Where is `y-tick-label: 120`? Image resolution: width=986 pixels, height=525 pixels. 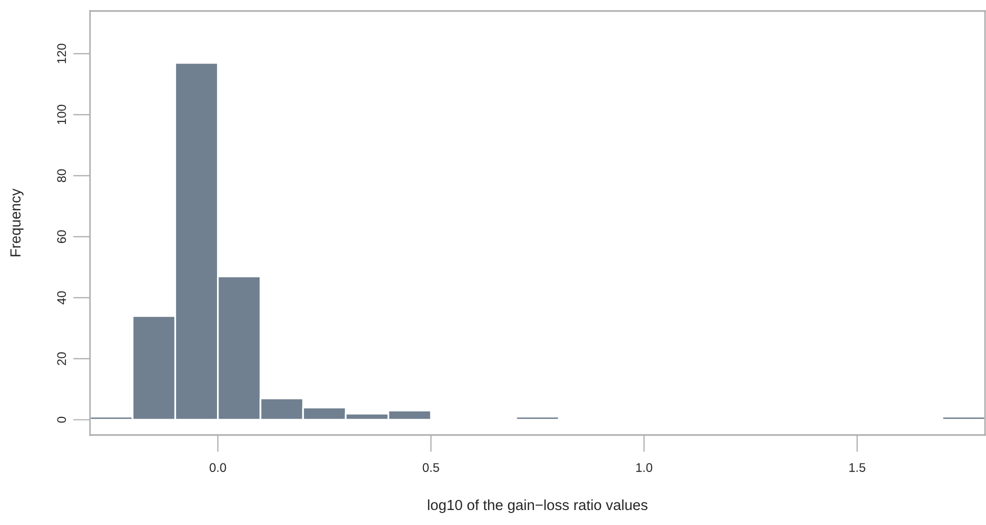 y-tick-label: 120 is located at coordinates (61, 54).